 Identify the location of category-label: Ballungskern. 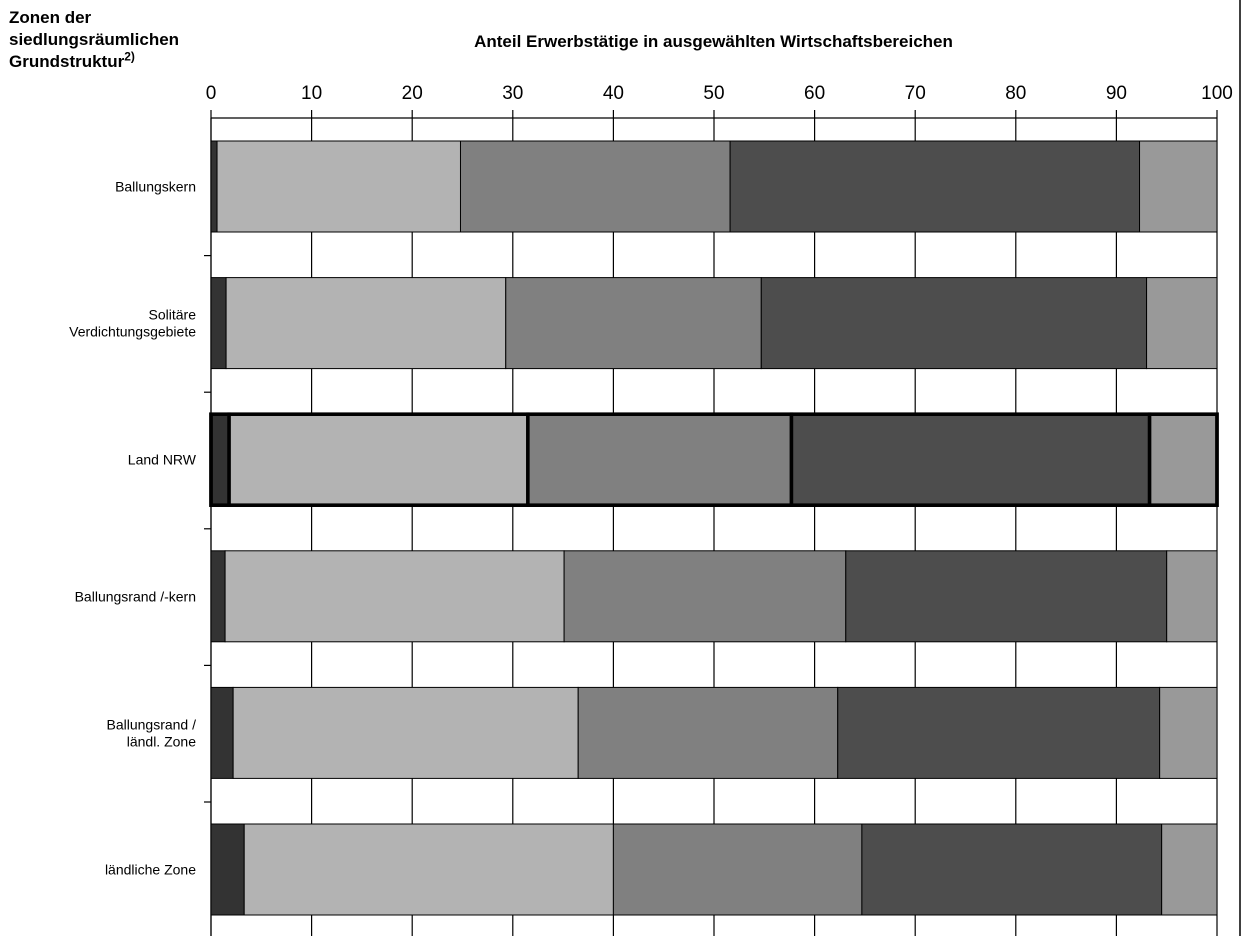
(155, 187).